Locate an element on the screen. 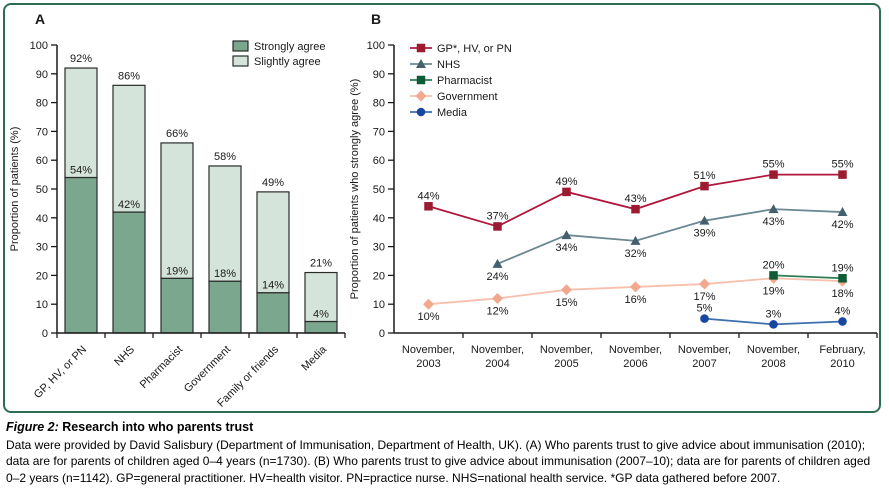 Image resolution: width=889 pixels, height=497 pixels. legend-label: Media is located at coordinates (452, 113).